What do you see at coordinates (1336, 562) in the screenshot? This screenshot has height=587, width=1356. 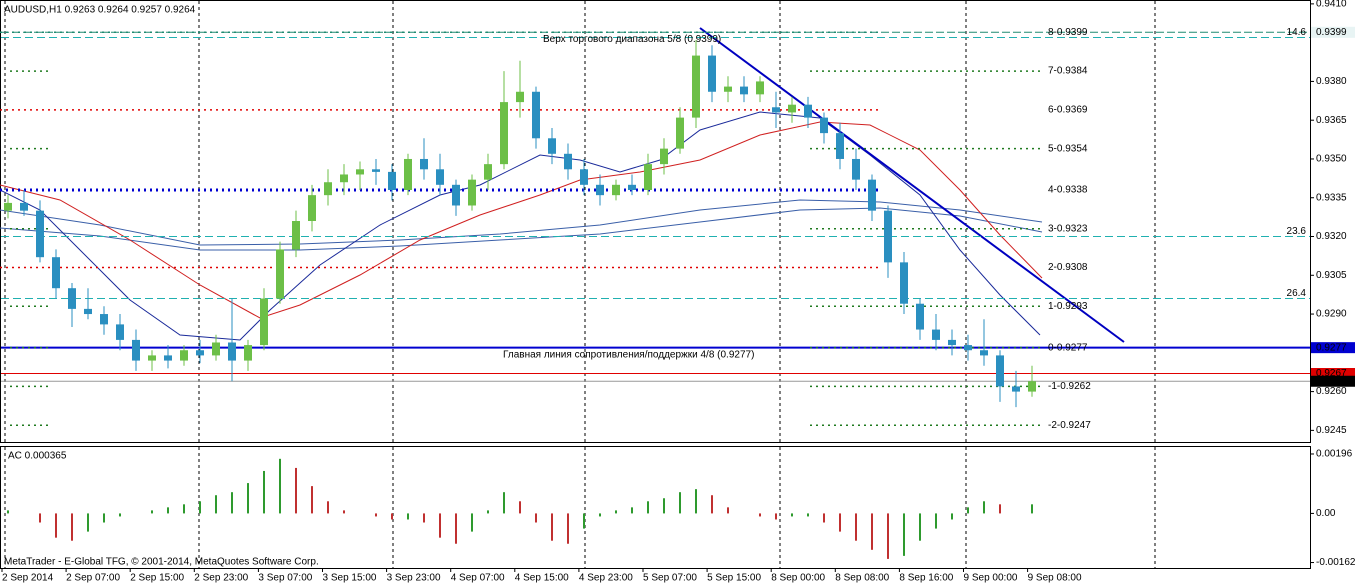 I see `indicator-tick-label: -0.00162` at bounding box center [1336, 562].